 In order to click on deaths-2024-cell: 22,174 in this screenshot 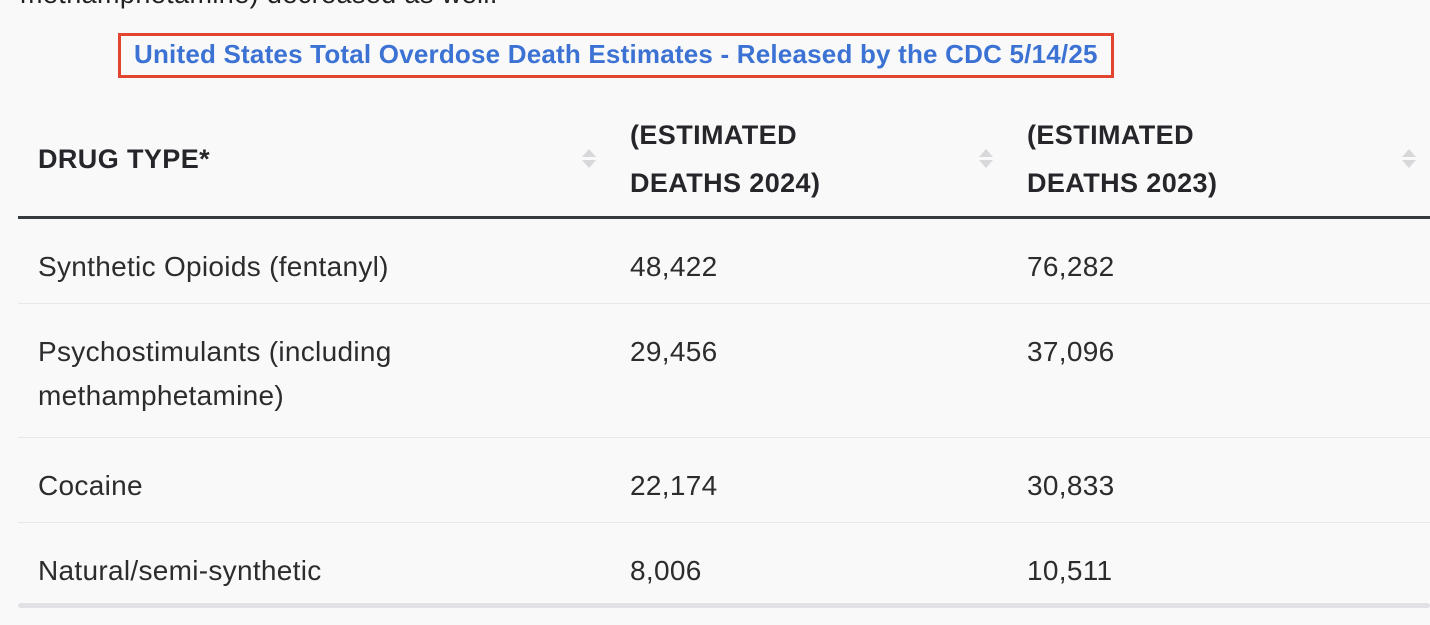, I will do `click(674, 485)`.